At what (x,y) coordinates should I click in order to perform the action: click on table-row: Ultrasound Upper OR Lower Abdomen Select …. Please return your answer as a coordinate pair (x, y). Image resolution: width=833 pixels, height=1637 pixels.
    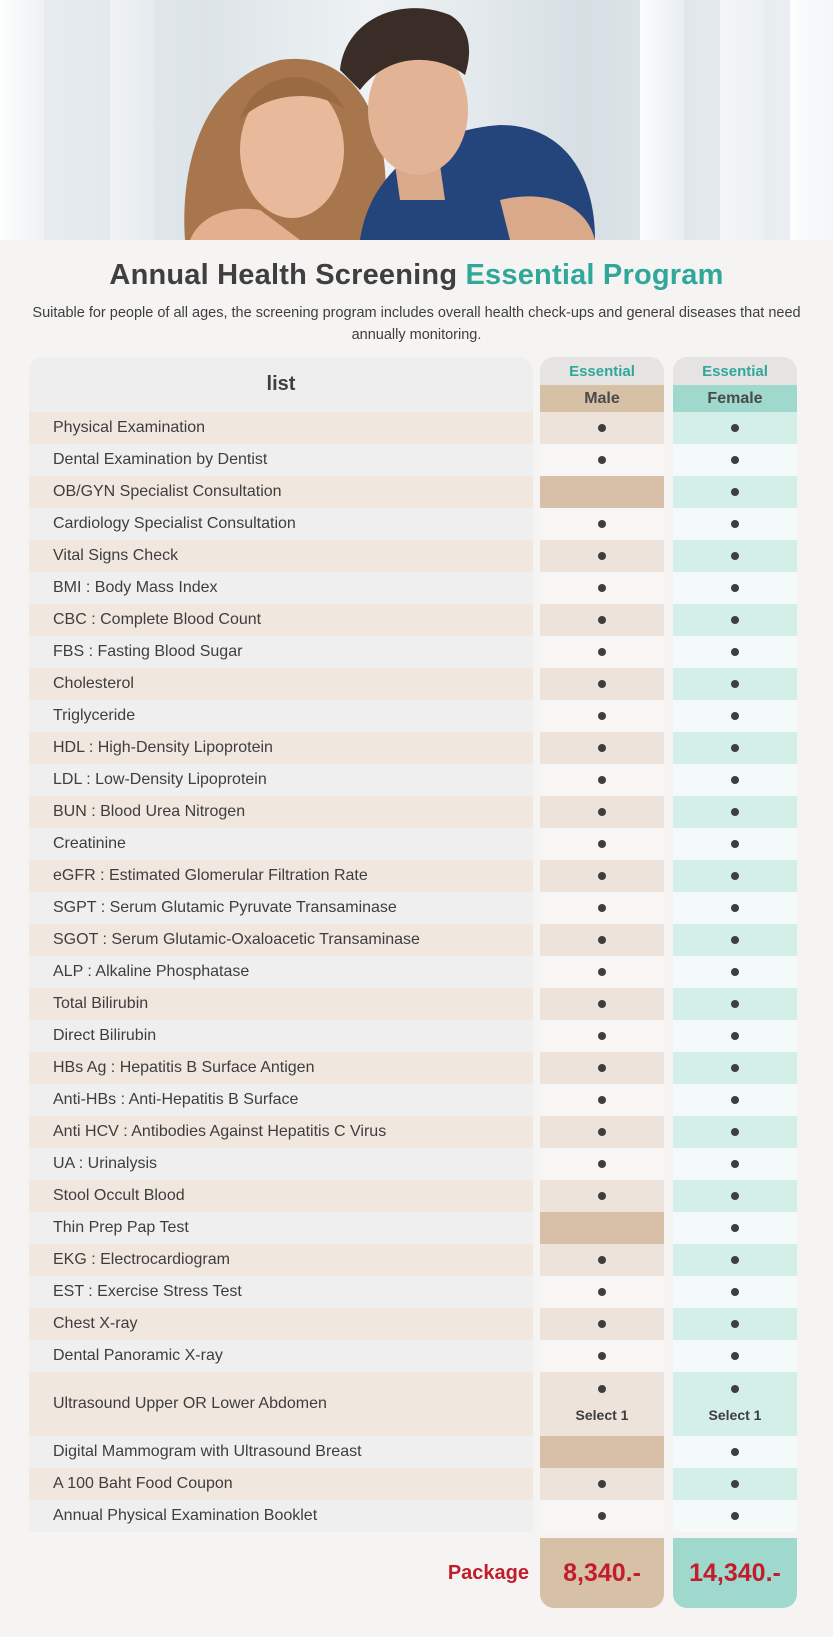
    Looking at the image, I should click on (413, 1404).